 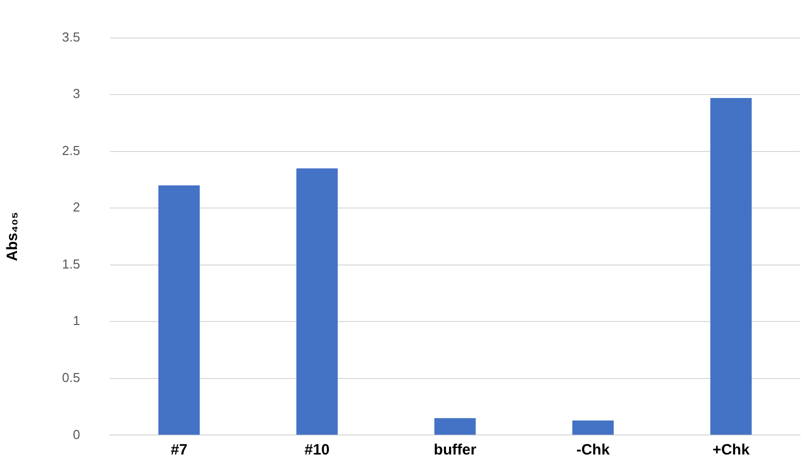 What do you see at coordinates (593, 449) in the screenshot?
I see `x-tick-label: -Chk` at bounding box center [593, 449].